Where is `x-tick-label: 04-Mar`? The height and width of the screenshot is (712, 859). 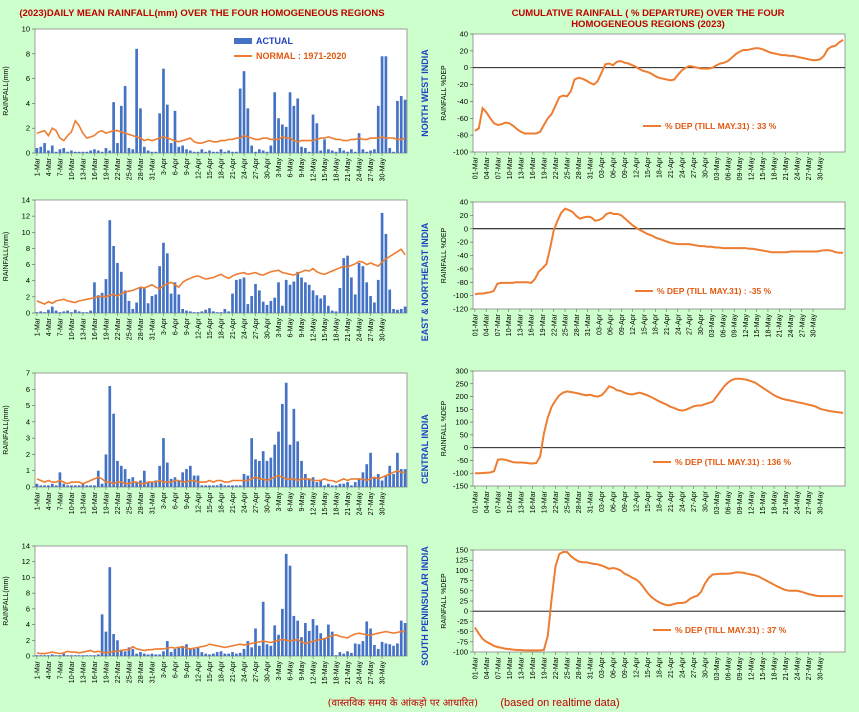
x-tick-label: 04-Mar is located at coordinates (487, 667).